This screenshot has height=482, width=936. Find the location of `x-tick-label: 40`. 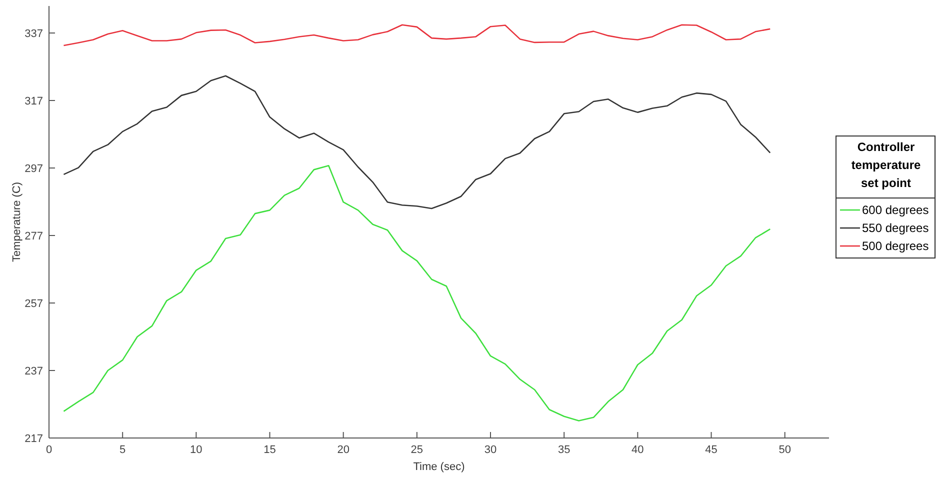

x-tick-label: 40 is located at coordinates (638, 450).